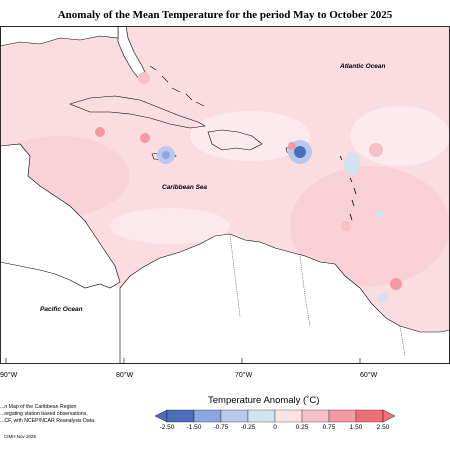 The width and height of the screenshot is (450, 450). What do you see at coordinates (317, 295) in the screenshot?
I see `country-border` at bounding box center [317, 295].